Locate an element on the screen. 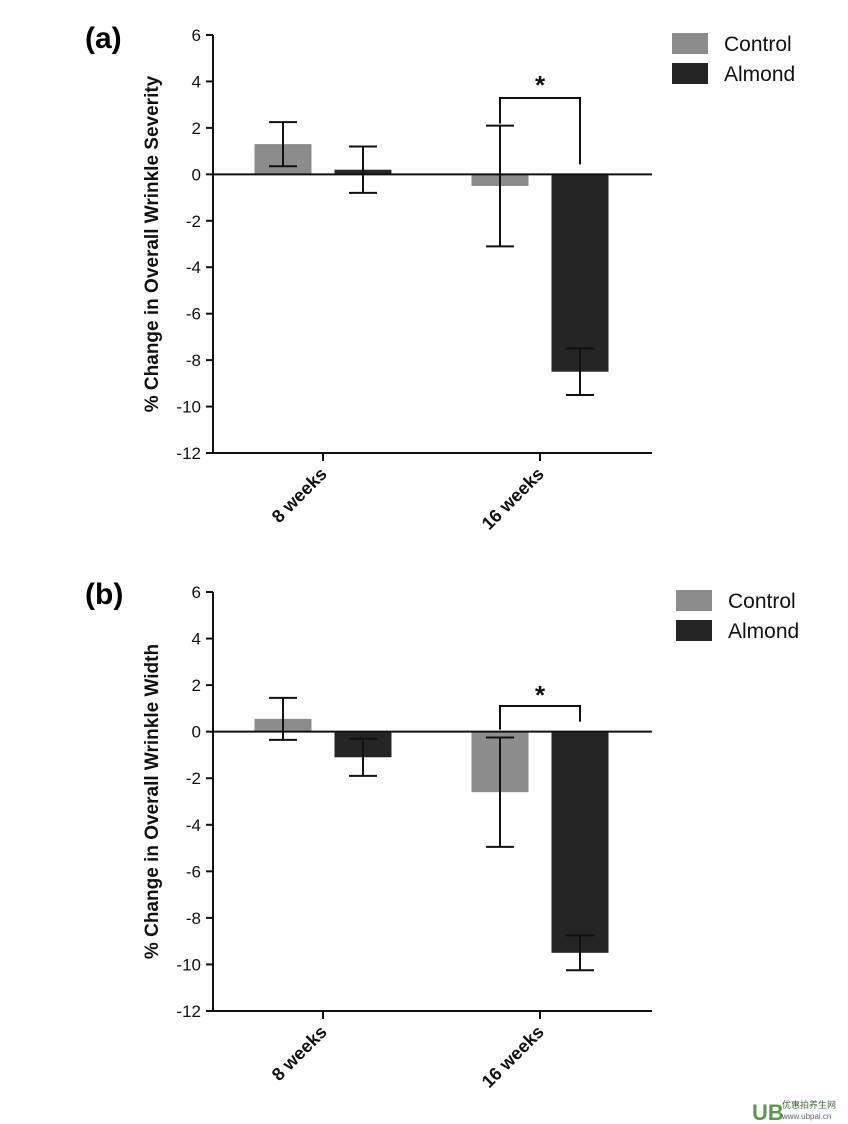 This screenshot has width=848, height=1124. watermark: UB 优惠拍养生网 www.ubpai.cn is located at coordinates (794, 1111).